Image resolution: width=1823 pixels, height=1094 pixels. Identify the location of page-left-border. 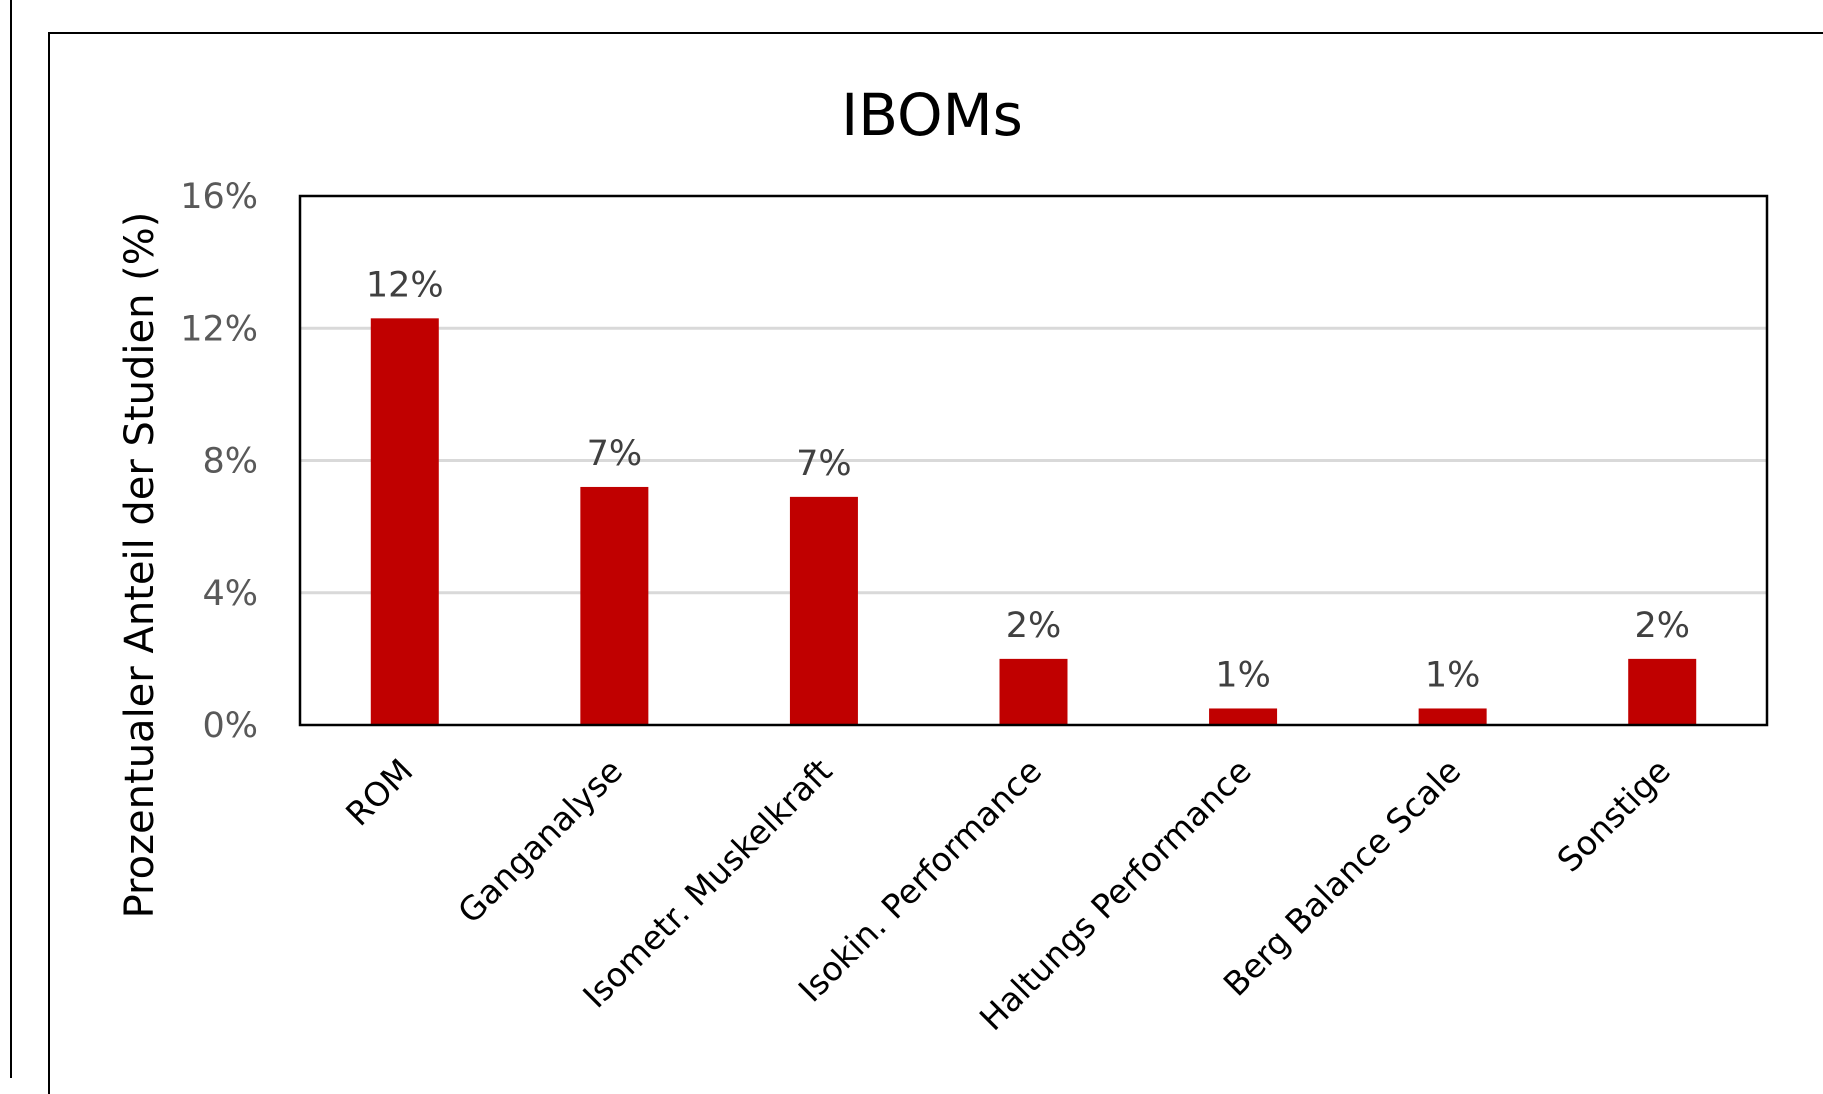
(6, 539).